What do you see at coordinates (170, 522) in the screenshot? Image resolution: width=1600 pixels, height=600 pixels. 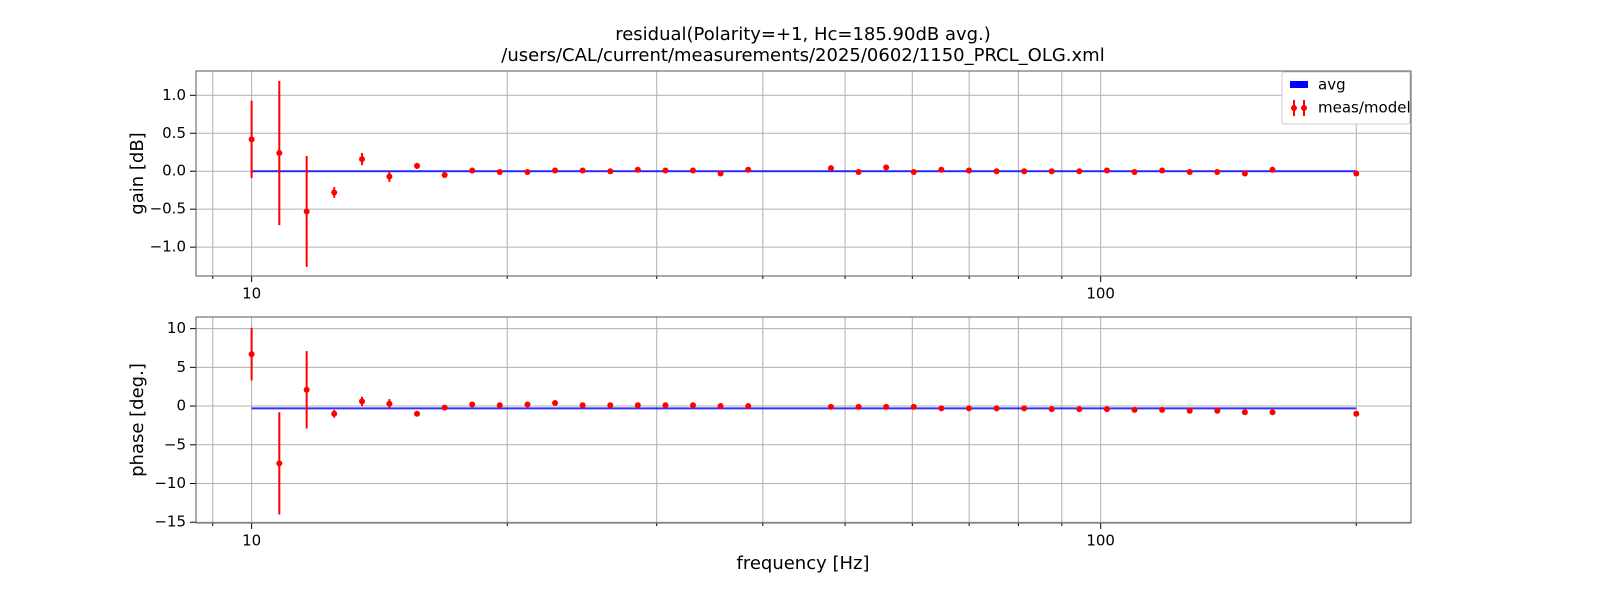 I see `y-tick-label: −15` at bounding box center [170, 522].